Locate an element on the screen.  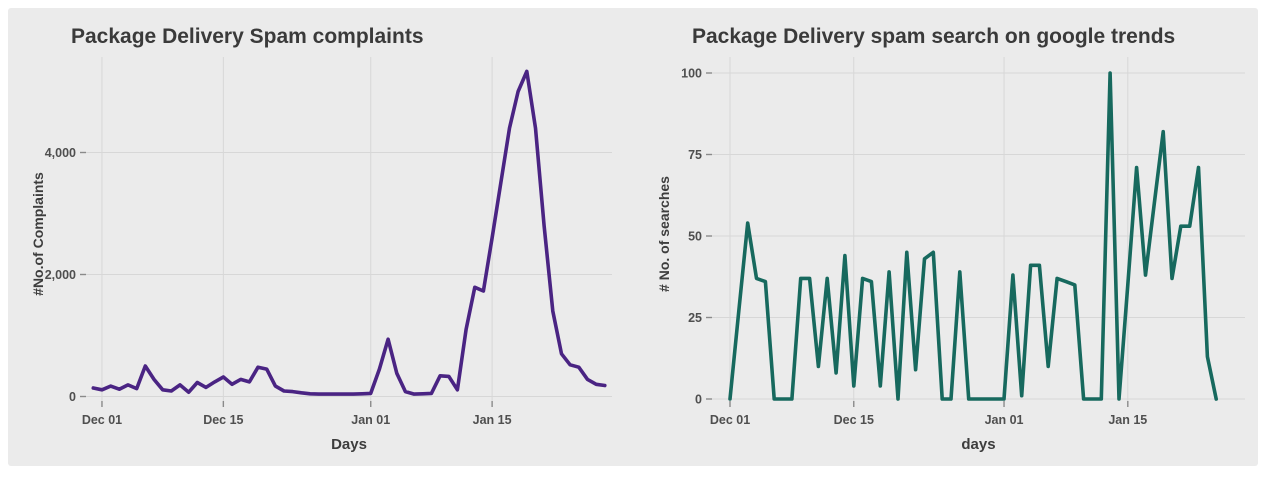
y-tick-label: 75 is located at coordinates (695, 155).